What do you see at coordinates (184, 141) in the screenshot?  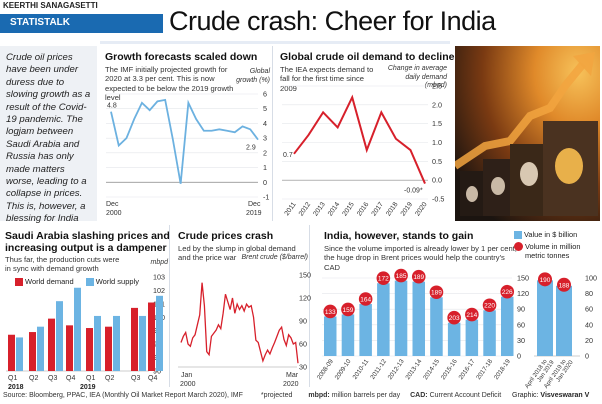 I see `growth-line` at bounding box center [184, 141].